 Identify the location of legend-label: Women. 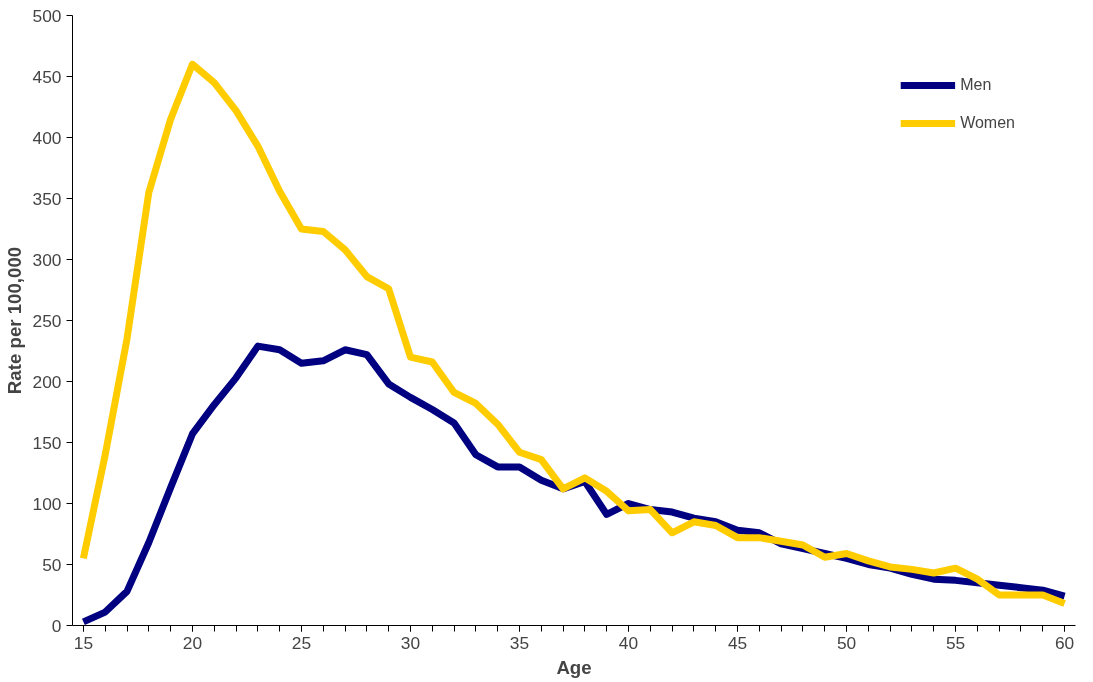
(987, 123).